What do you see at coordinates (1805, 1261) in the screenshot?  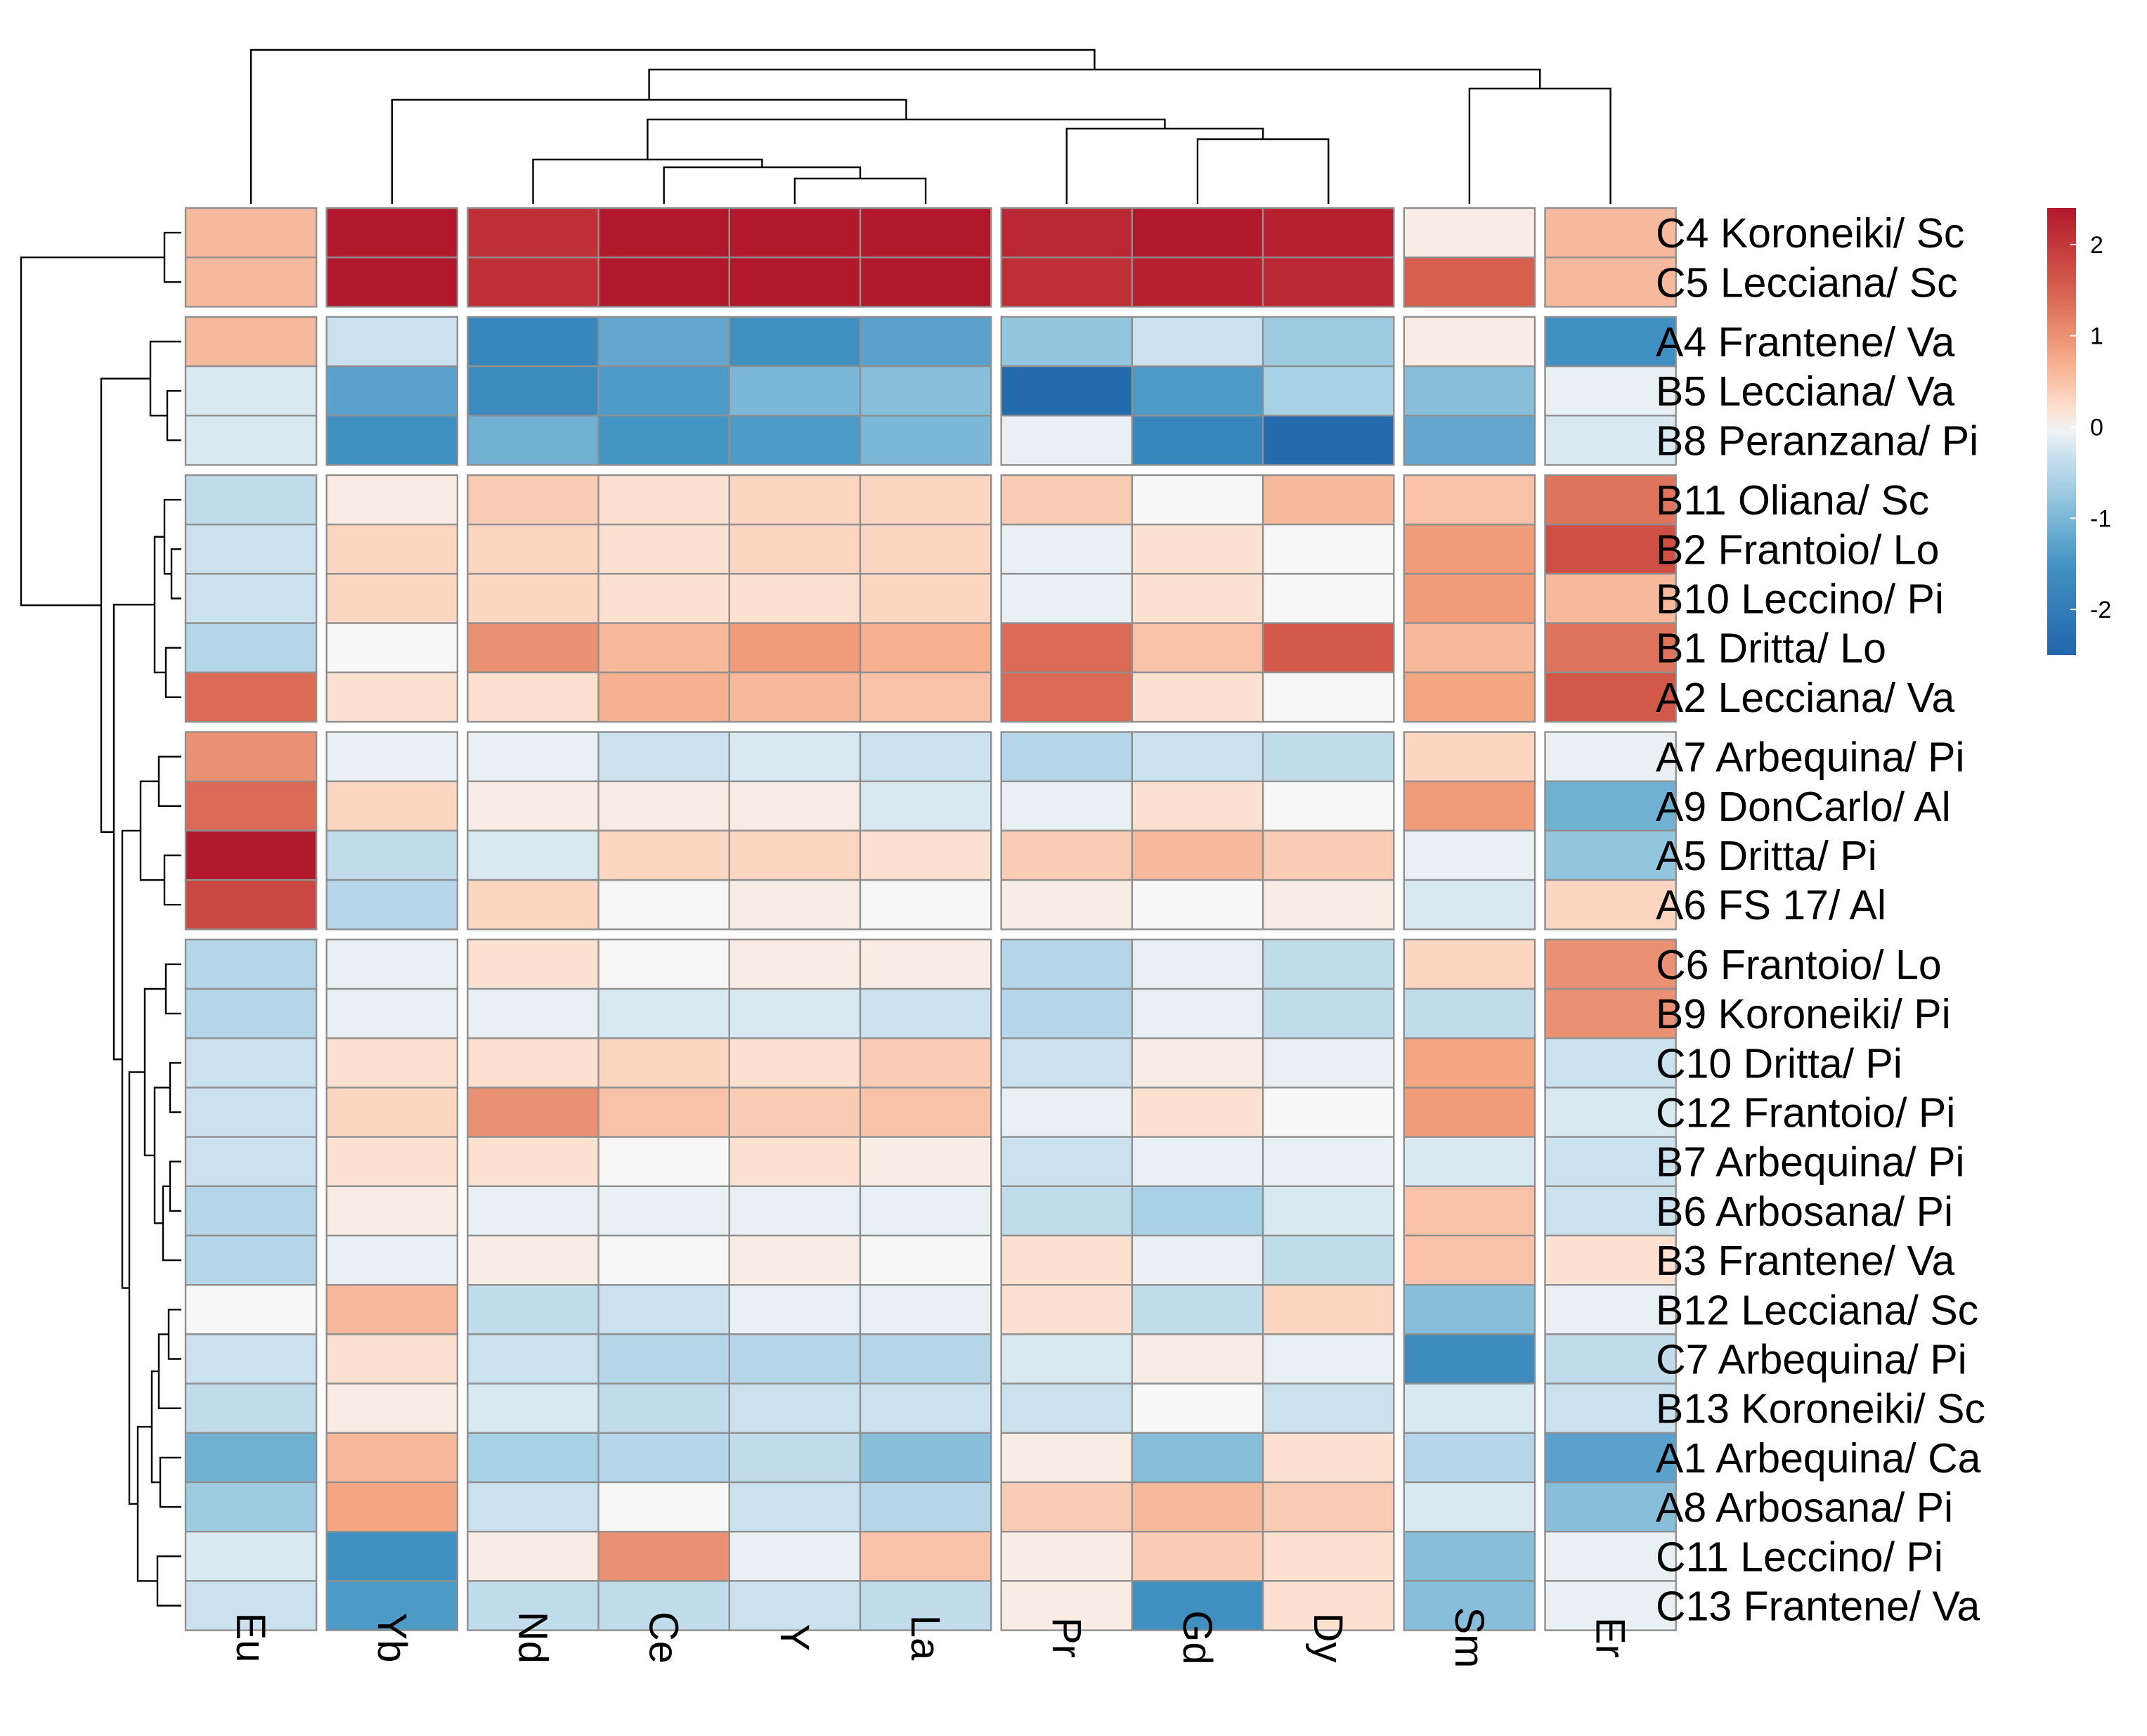 I see `row-label: B3 Frantene/ Va` at bounding box center [1805, 1261].